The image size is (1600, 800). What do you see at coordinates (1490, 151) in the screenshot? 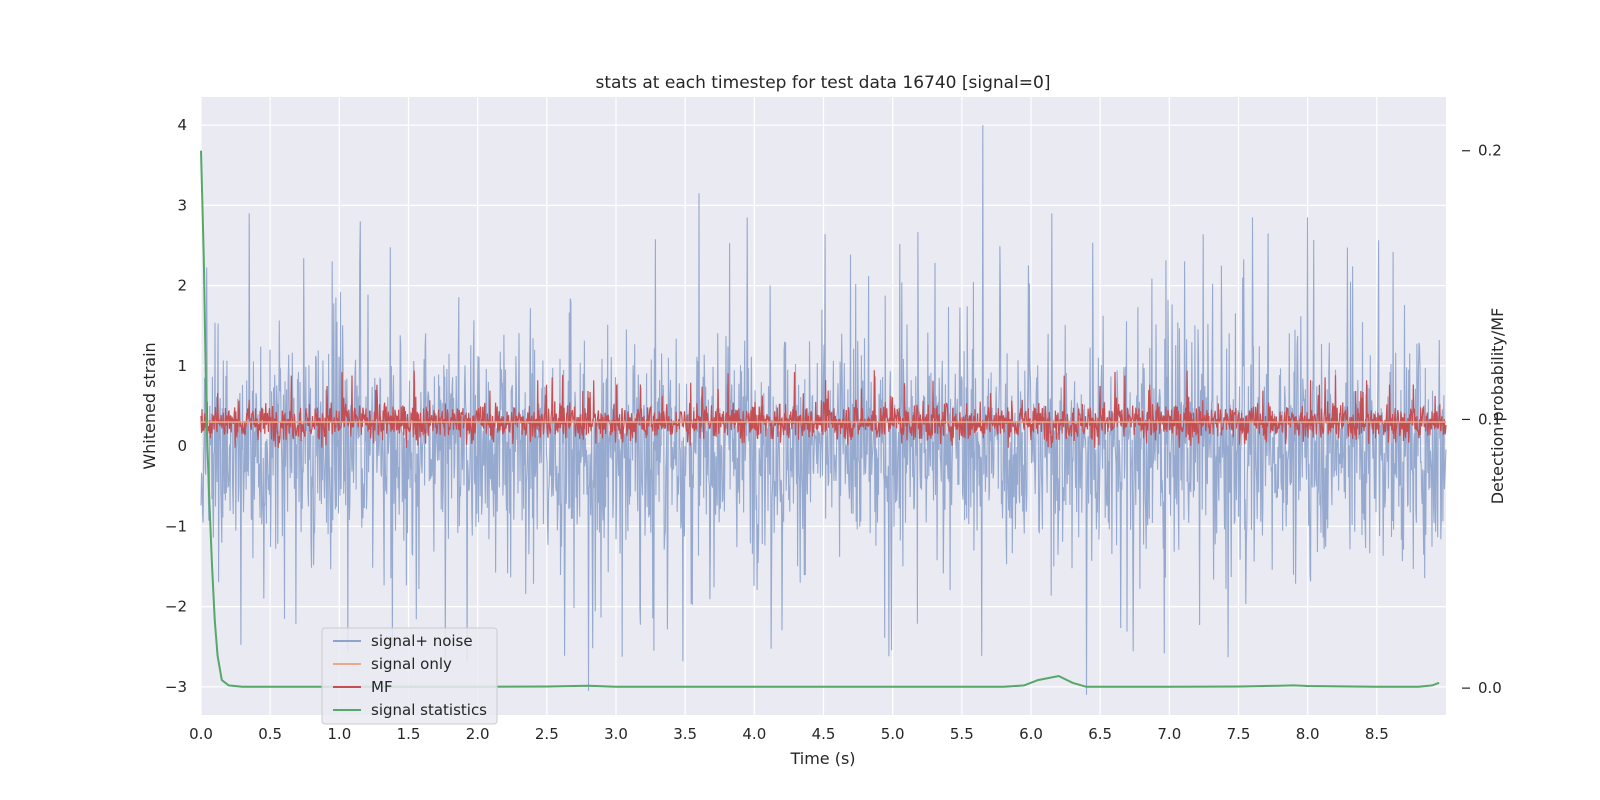
I see `y2-tick-label: 0.2` at bounding box center [1490, 151].